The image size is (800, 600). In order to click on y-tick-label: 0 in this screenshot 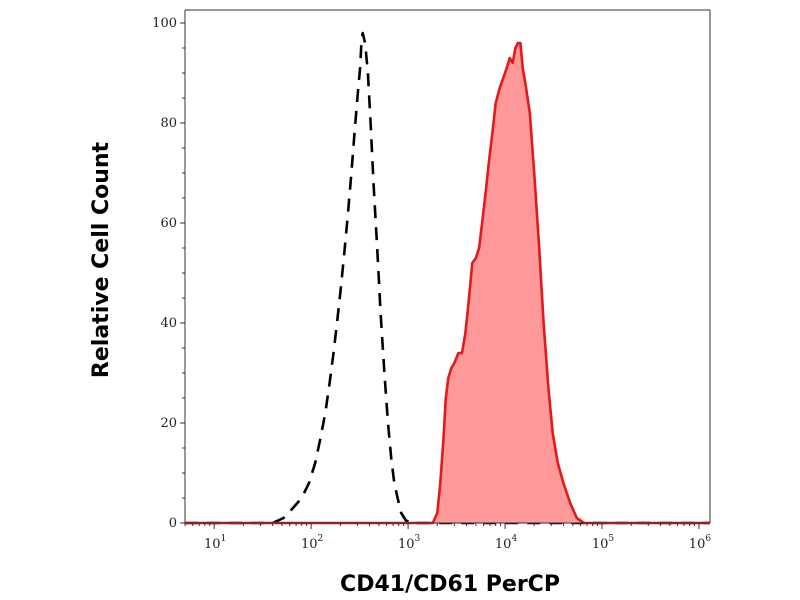, I will do `click(173, 523)`.